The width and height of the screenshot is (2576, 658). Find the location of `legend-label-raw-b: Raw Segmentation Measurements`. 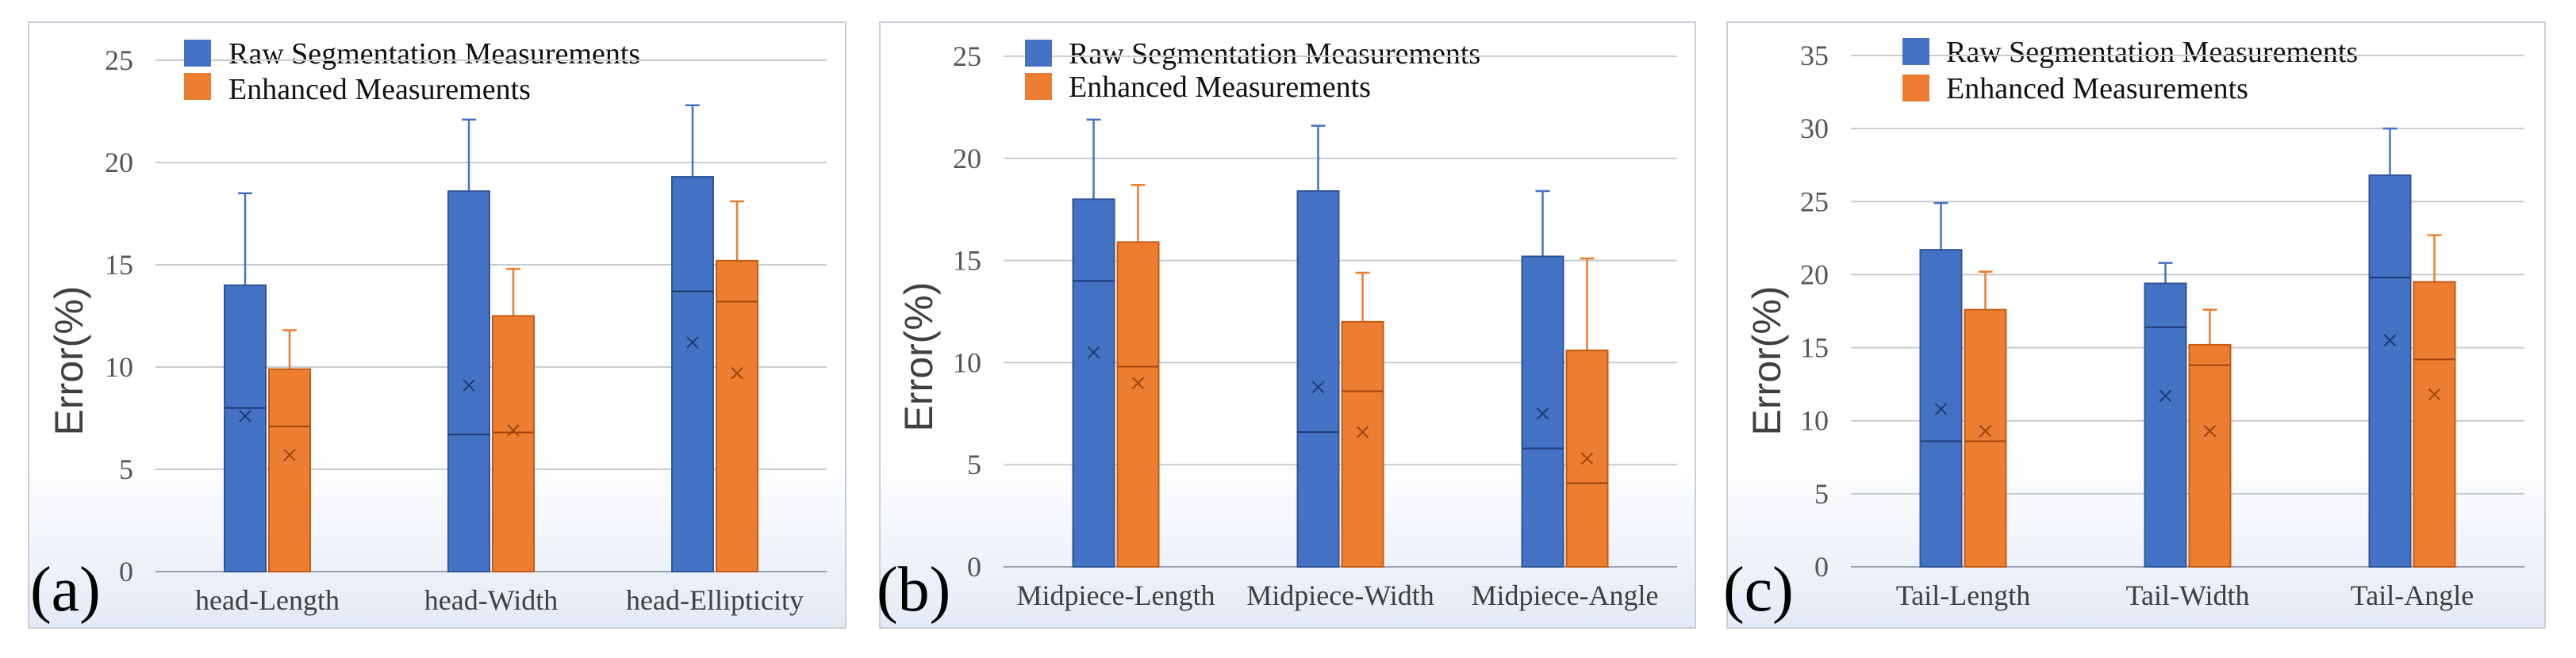

legend-label-raw-b: Raw Segmentation Measurements is located at coordinates (1274, 54).